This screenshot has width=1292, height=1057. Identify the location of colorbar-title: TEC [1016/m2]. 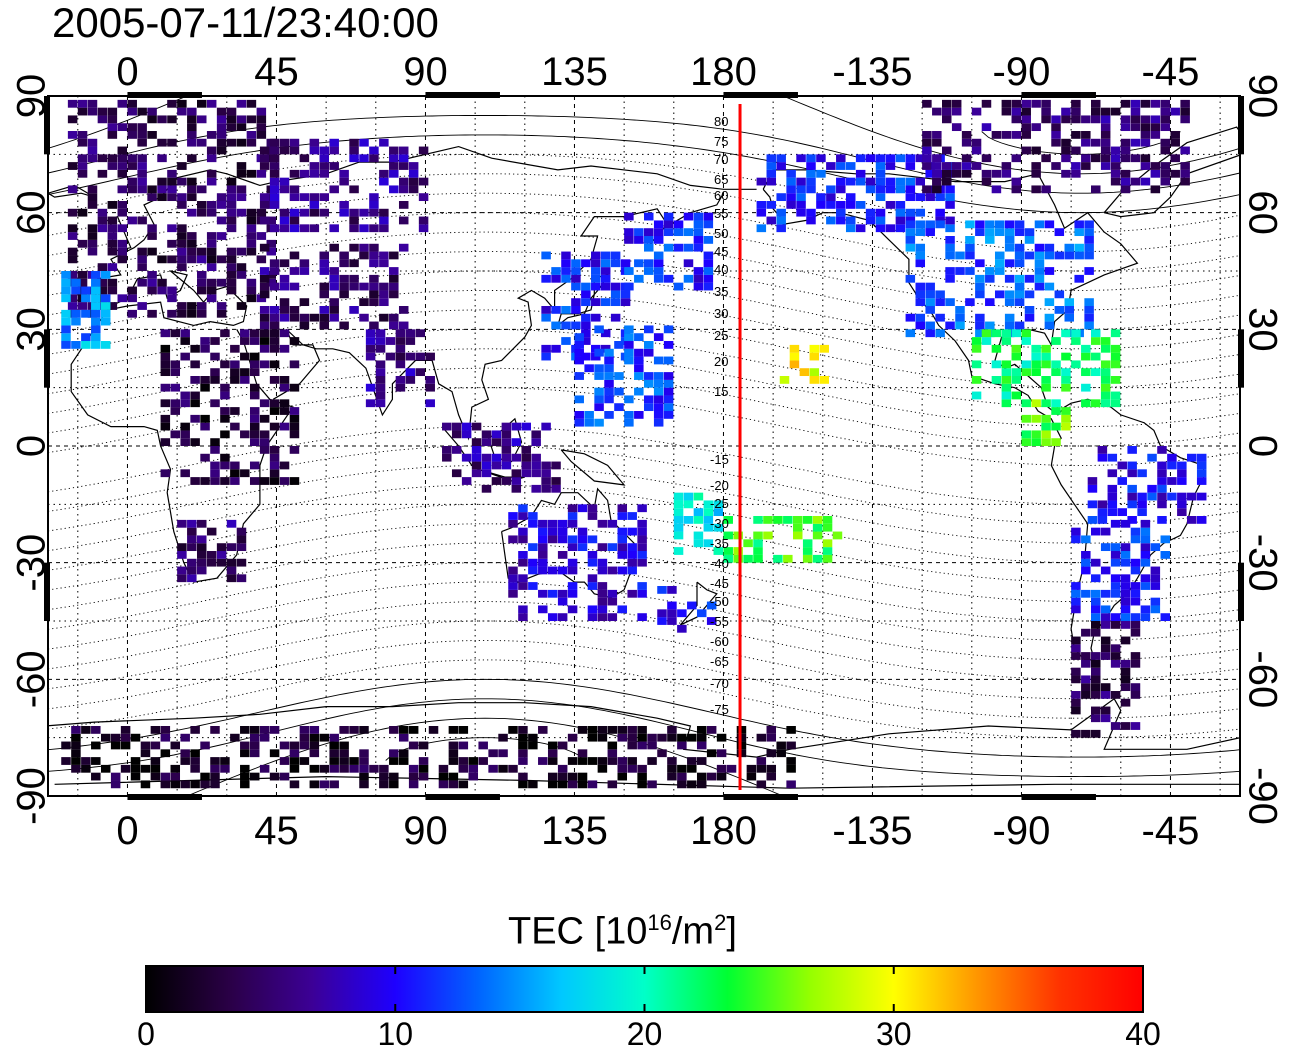
(622, 931).